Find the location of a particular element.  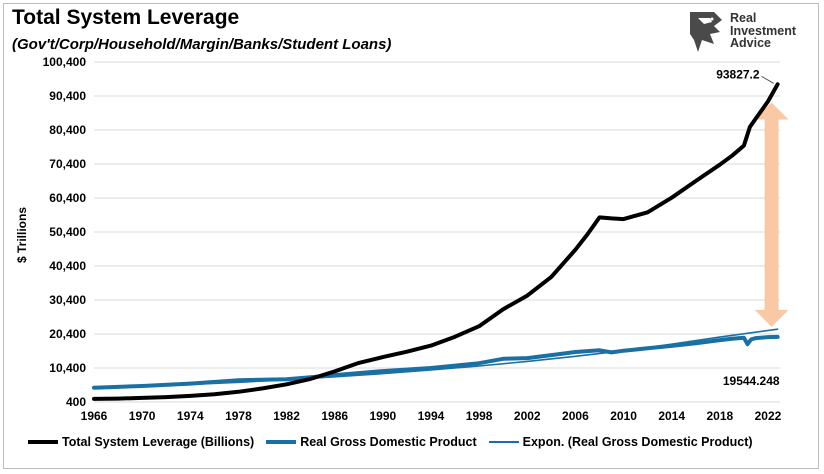

y-axis-label: $ Trillions is located at coordinates (22, 235).